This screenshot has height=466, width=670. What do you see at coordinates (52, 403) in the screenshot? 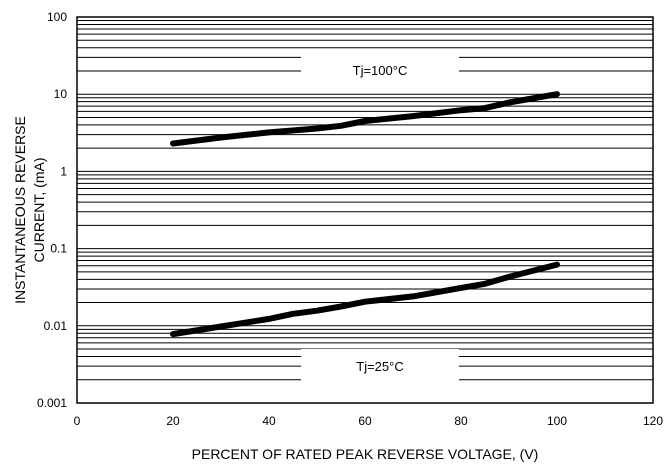
I see `y-tick-label: 0.001` at bounding box center [52, 403].